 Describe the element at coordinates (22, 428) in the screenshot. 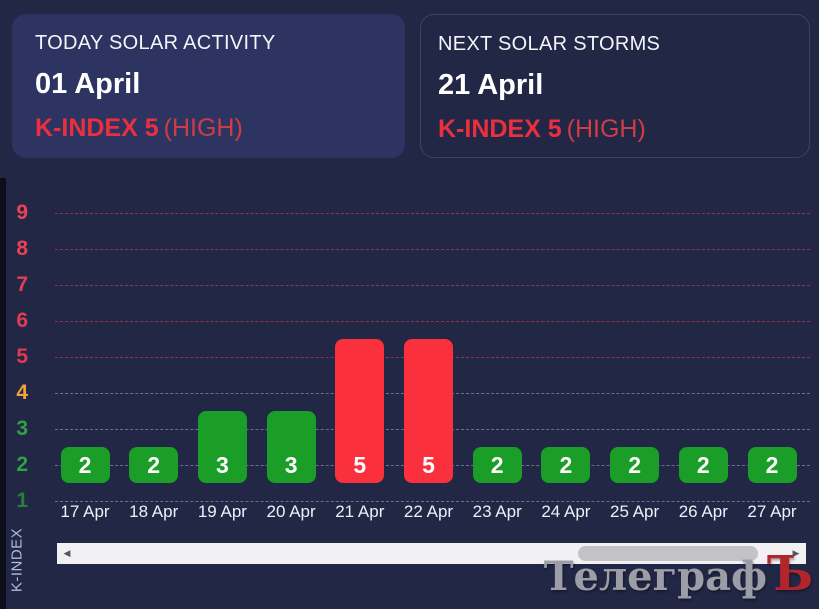

I see `y-tick-label-3: 3` at that location.